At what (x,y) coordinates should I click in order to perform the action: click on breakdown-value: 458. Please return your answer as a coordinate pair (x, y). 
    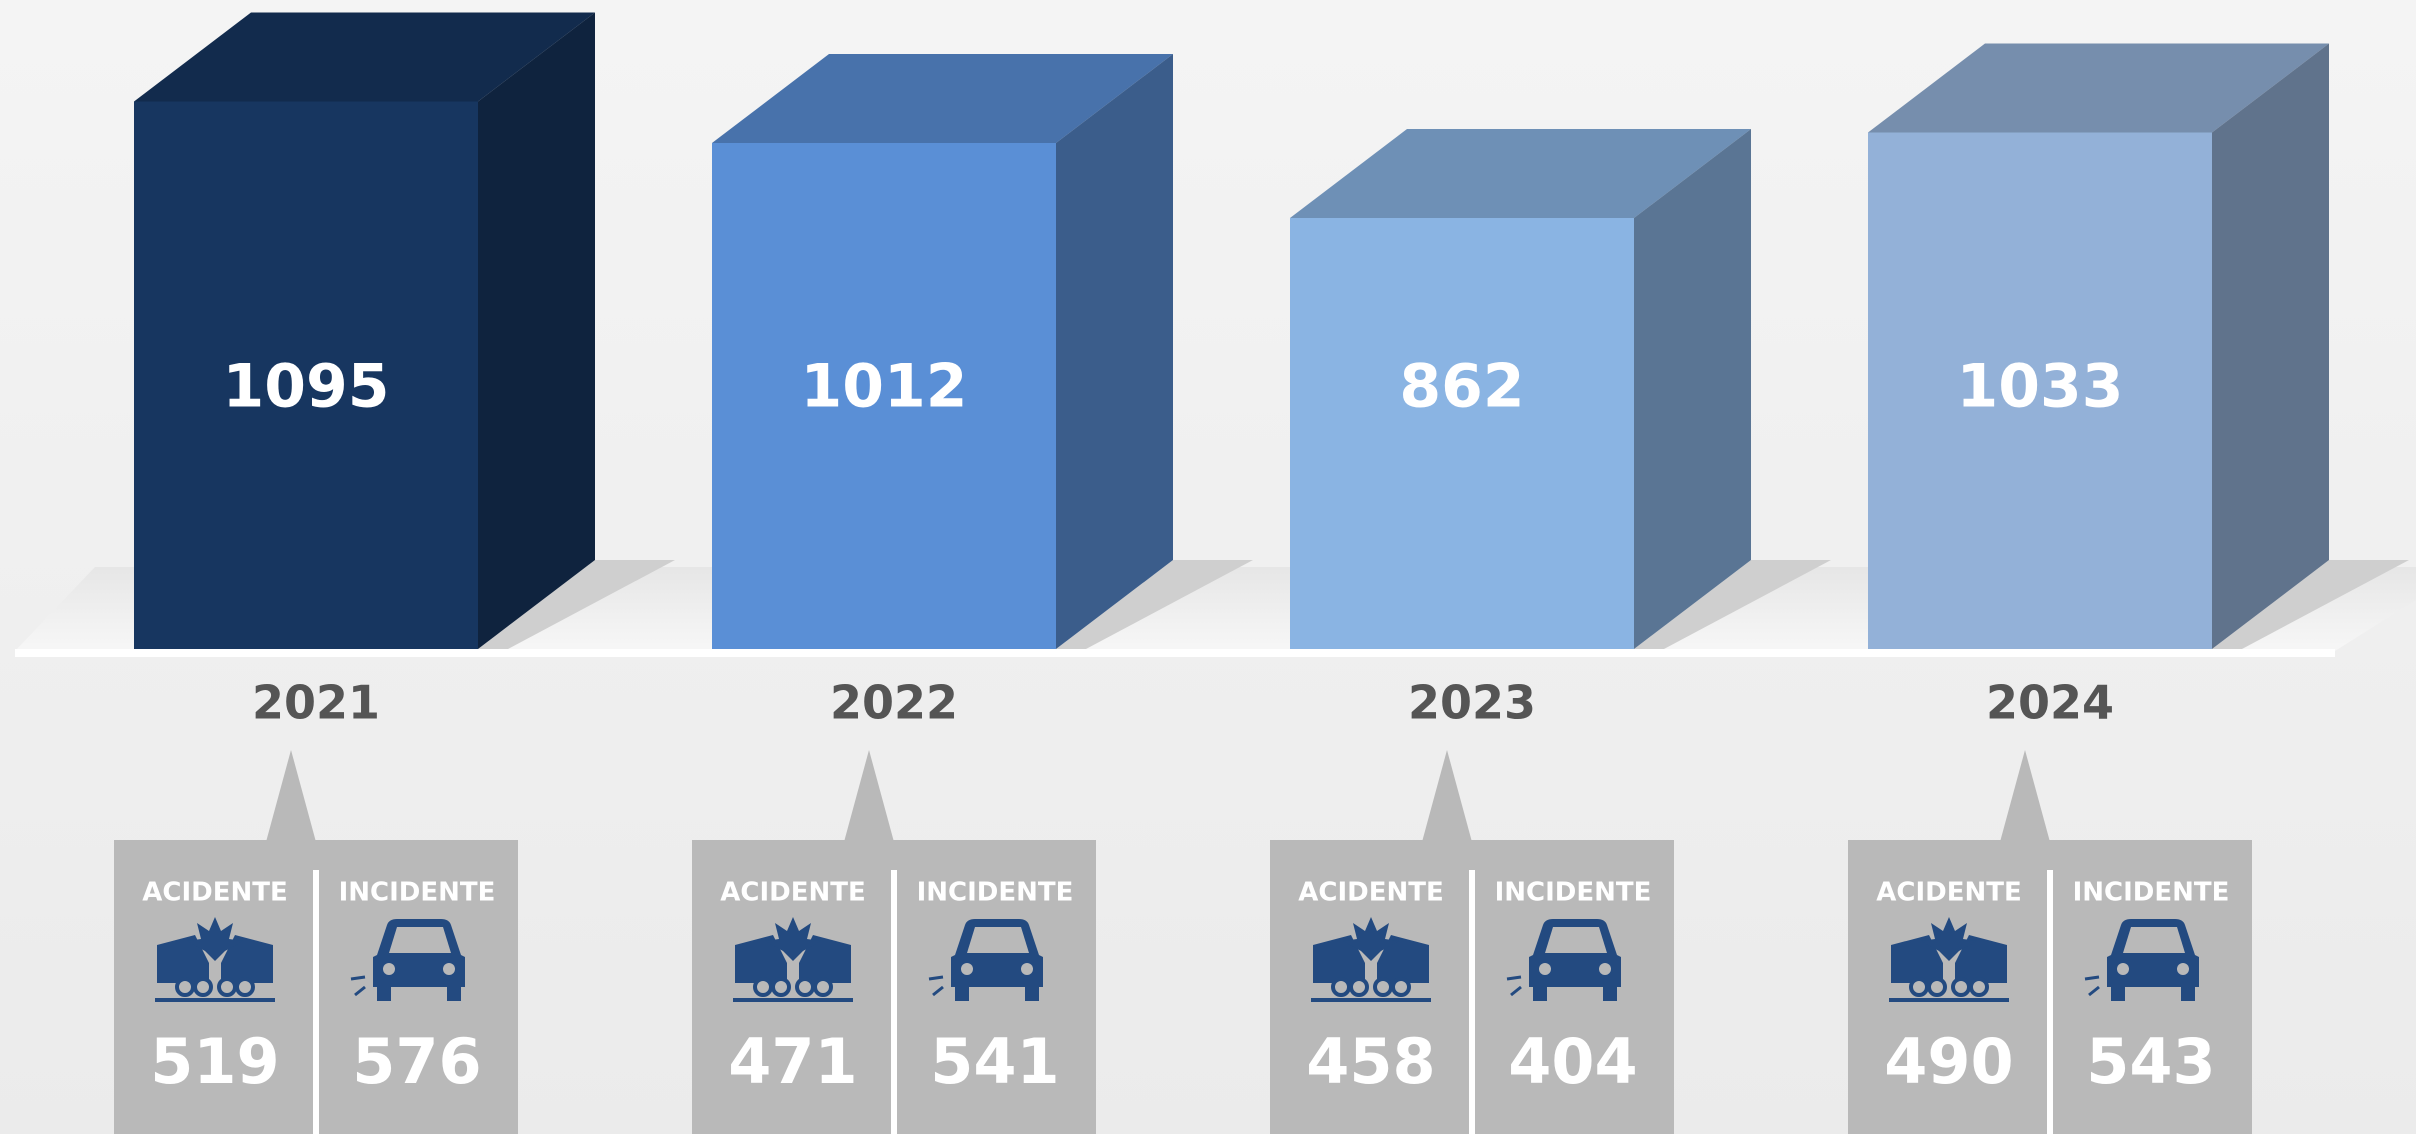
    Looking at the image, I should click on (1370, 1061).